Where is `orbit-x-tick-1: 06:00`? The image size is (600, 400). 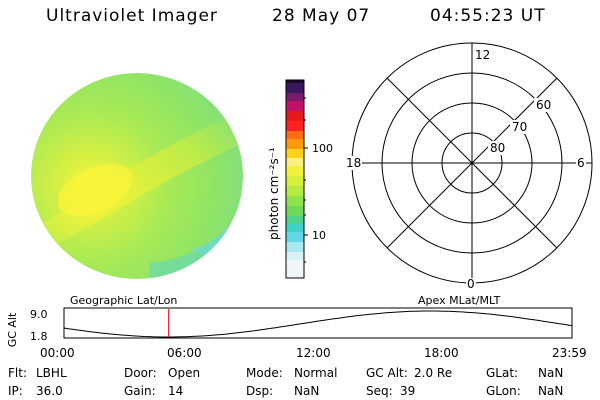 orbit-x-tick-1: 06:00 is located at coordinates (184, 353).